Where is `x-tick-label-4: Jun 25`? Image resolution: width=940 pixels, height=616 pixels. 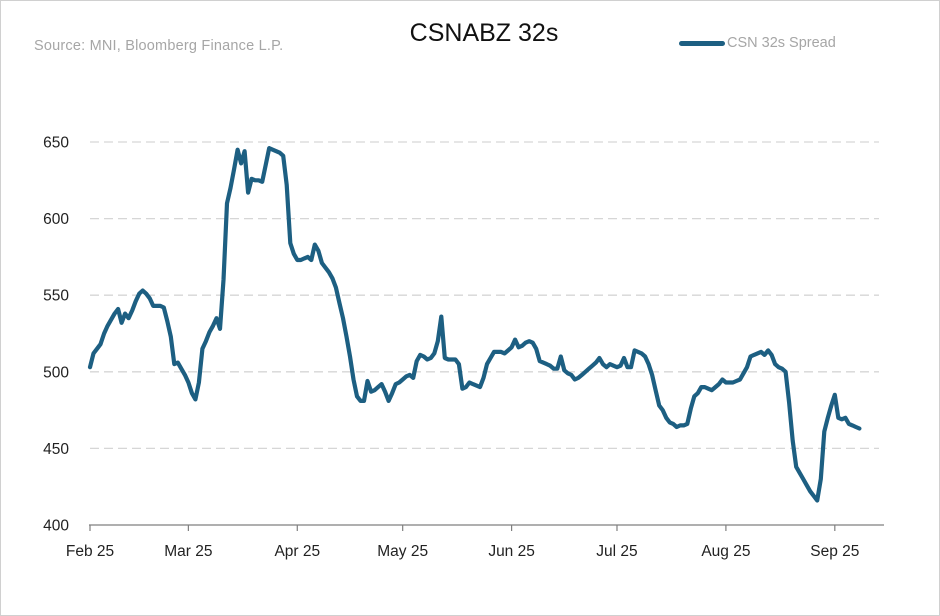 x-tick-label-4: Jun 25 is located at coordinates (511, 551).